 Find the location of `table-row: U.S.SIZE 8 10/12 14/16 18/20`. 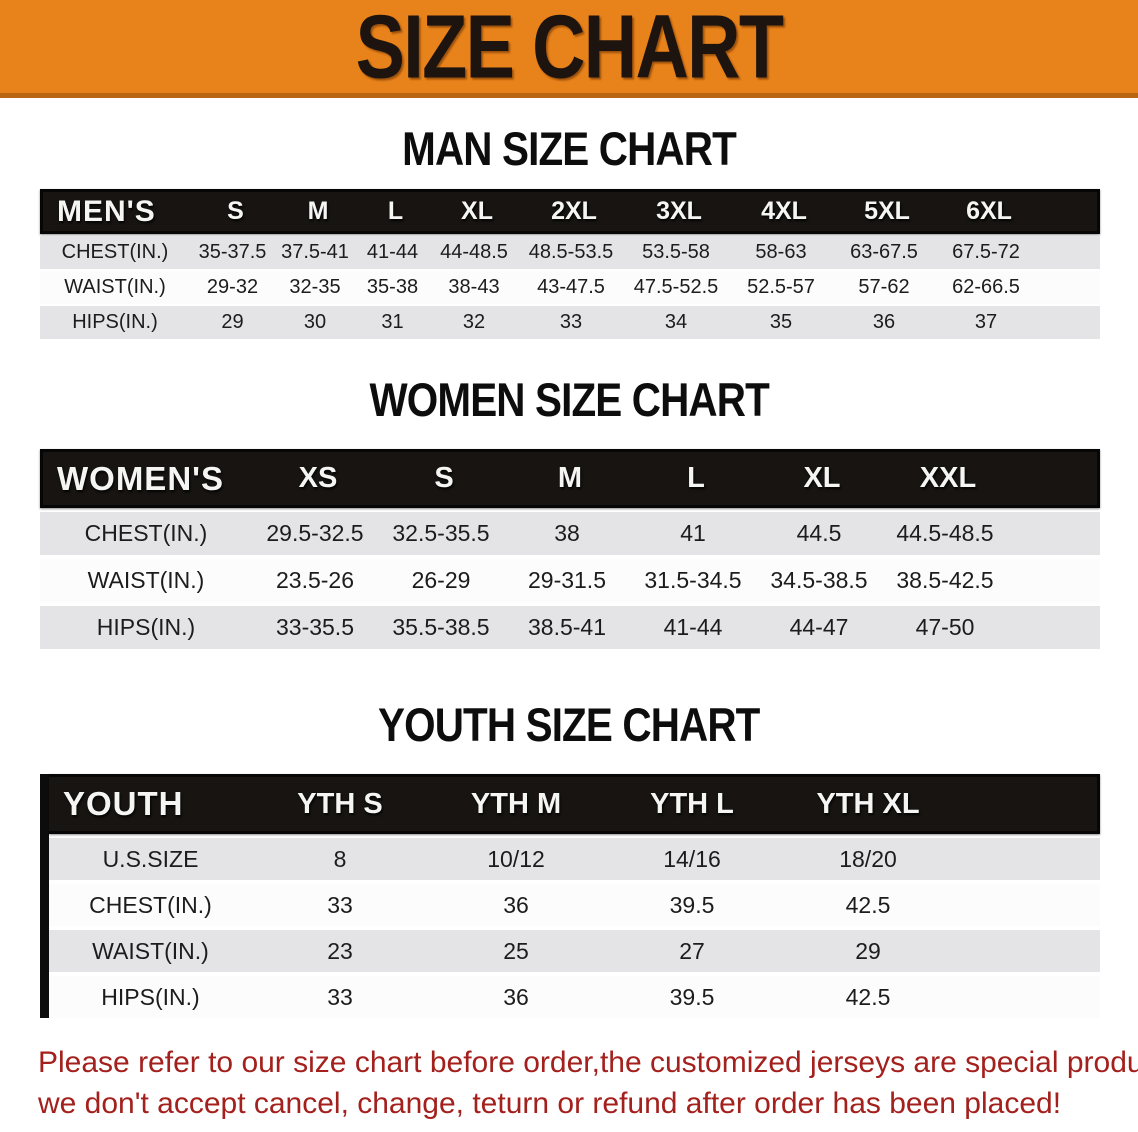

table-row: U.S.SIZE 8 10/12 14/16 18/20 is located at coordinates (574, 859).